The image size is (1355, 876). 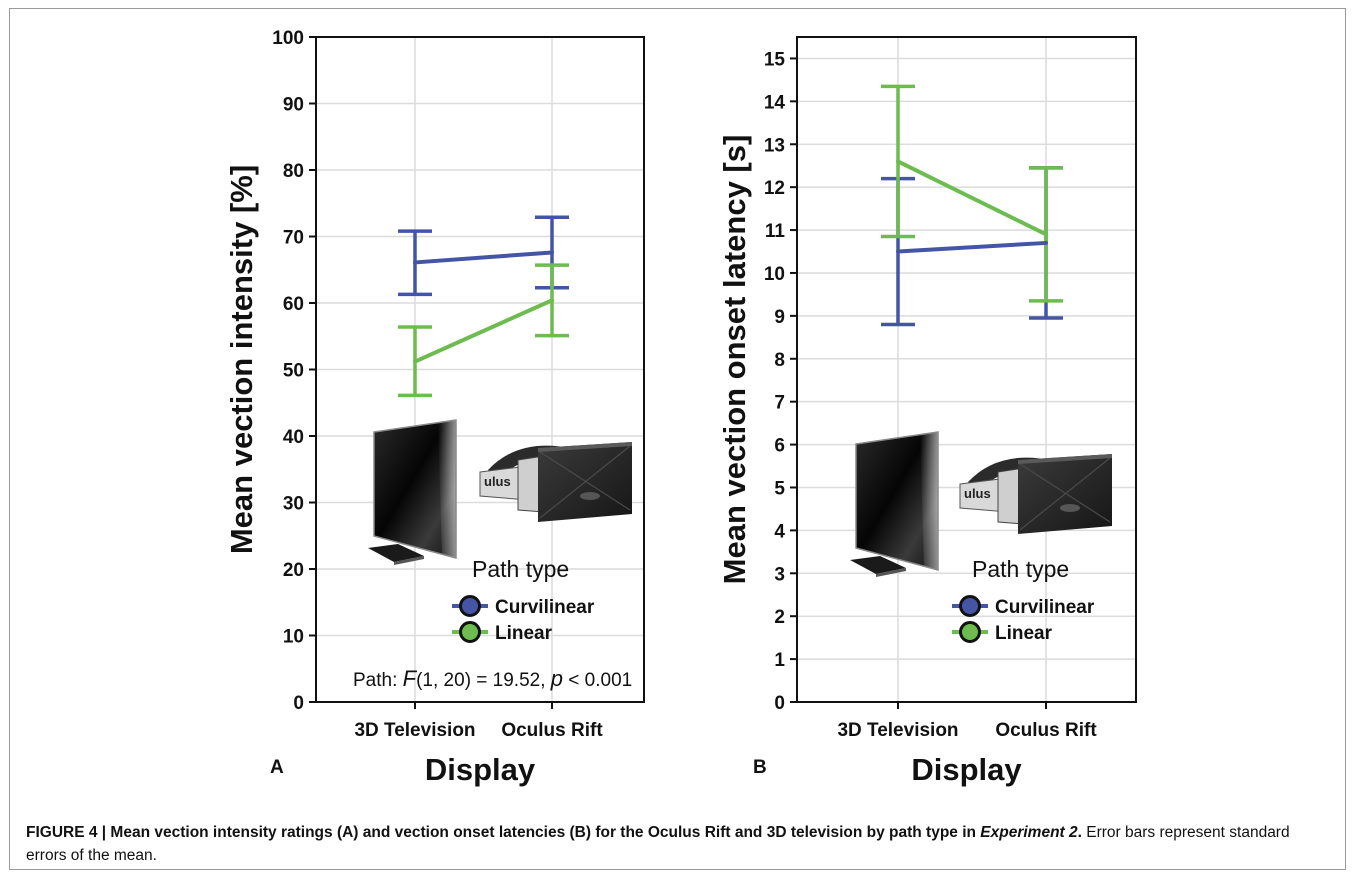 What do you see at coordinates (241, 359) in the screenshot?
I see `y-axis-title: Mean vection intensity [%]` at bounding box center [241, 359].